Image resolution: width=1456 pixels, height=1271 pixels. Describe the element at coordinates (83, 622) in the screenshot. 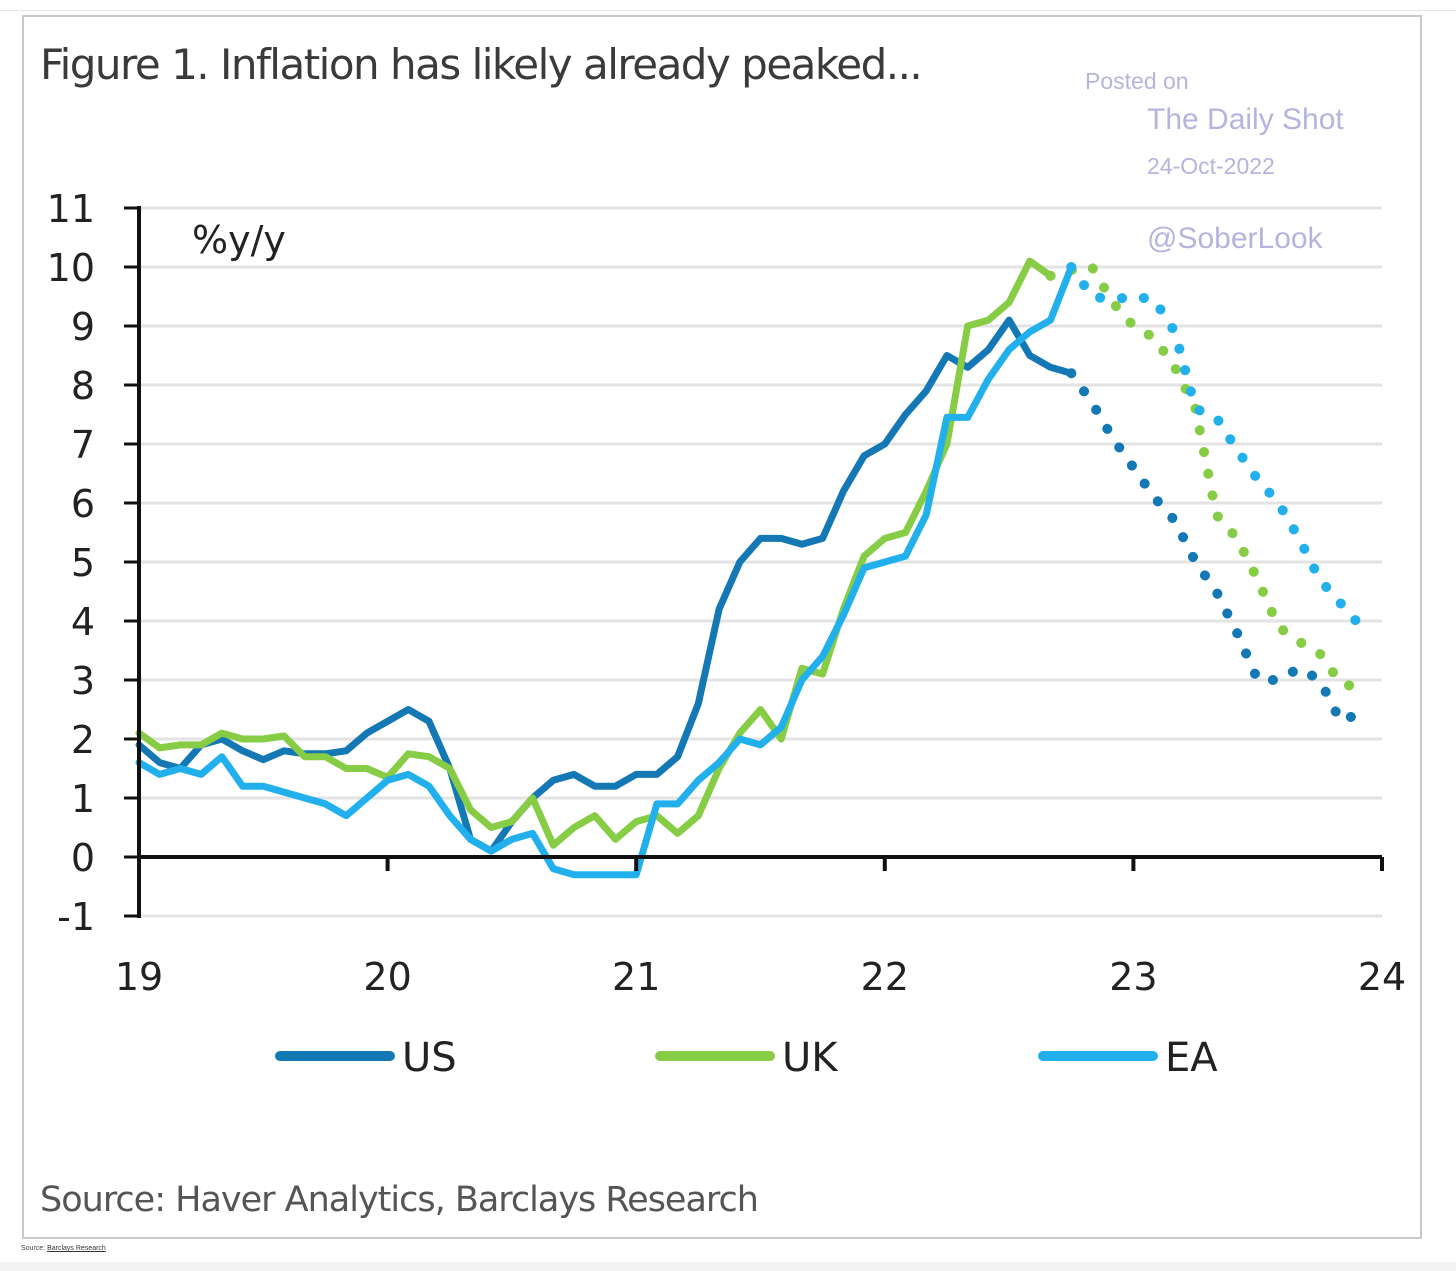

I see `y-tick-label: 4` at that location.